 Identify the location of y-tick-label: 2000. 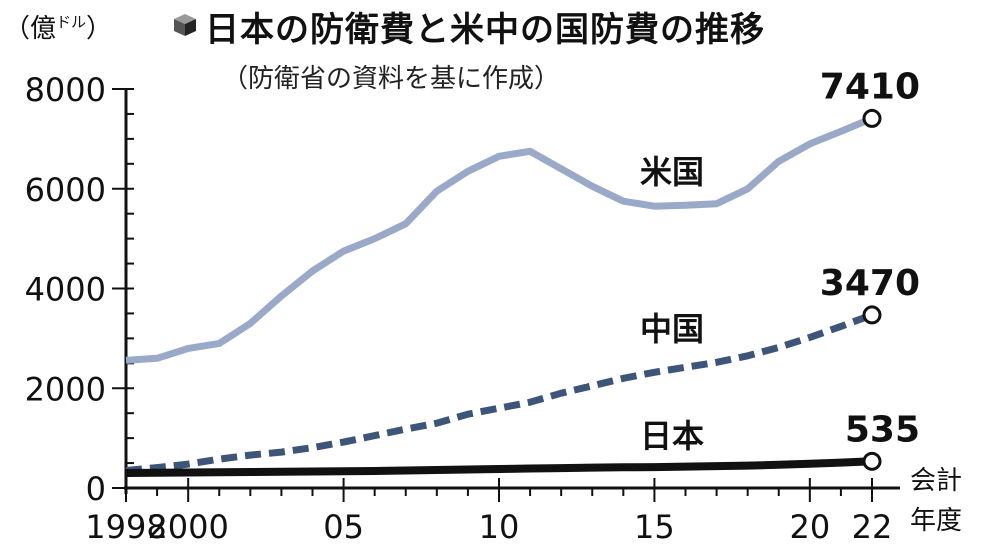
(65, 389).